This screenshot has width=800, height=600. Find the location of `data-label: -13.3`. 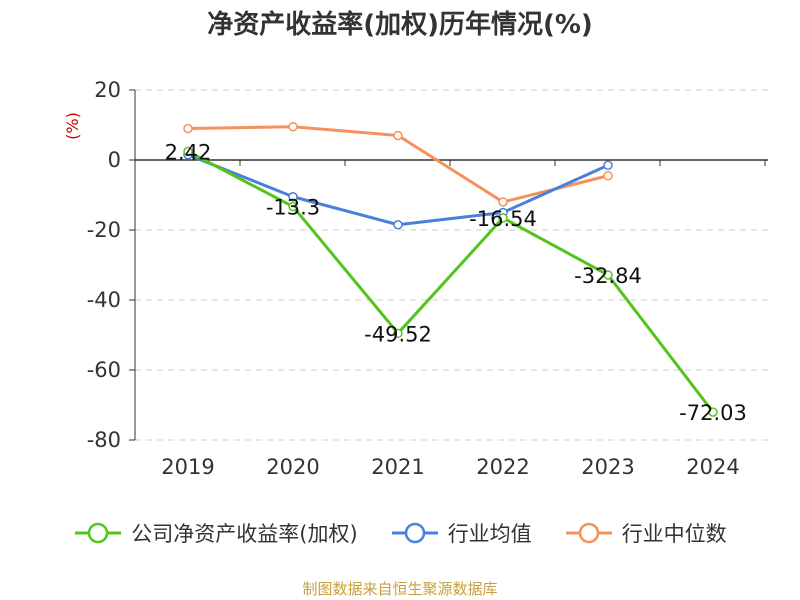

data-label: -13.3 is located at coordinates (293, 208).